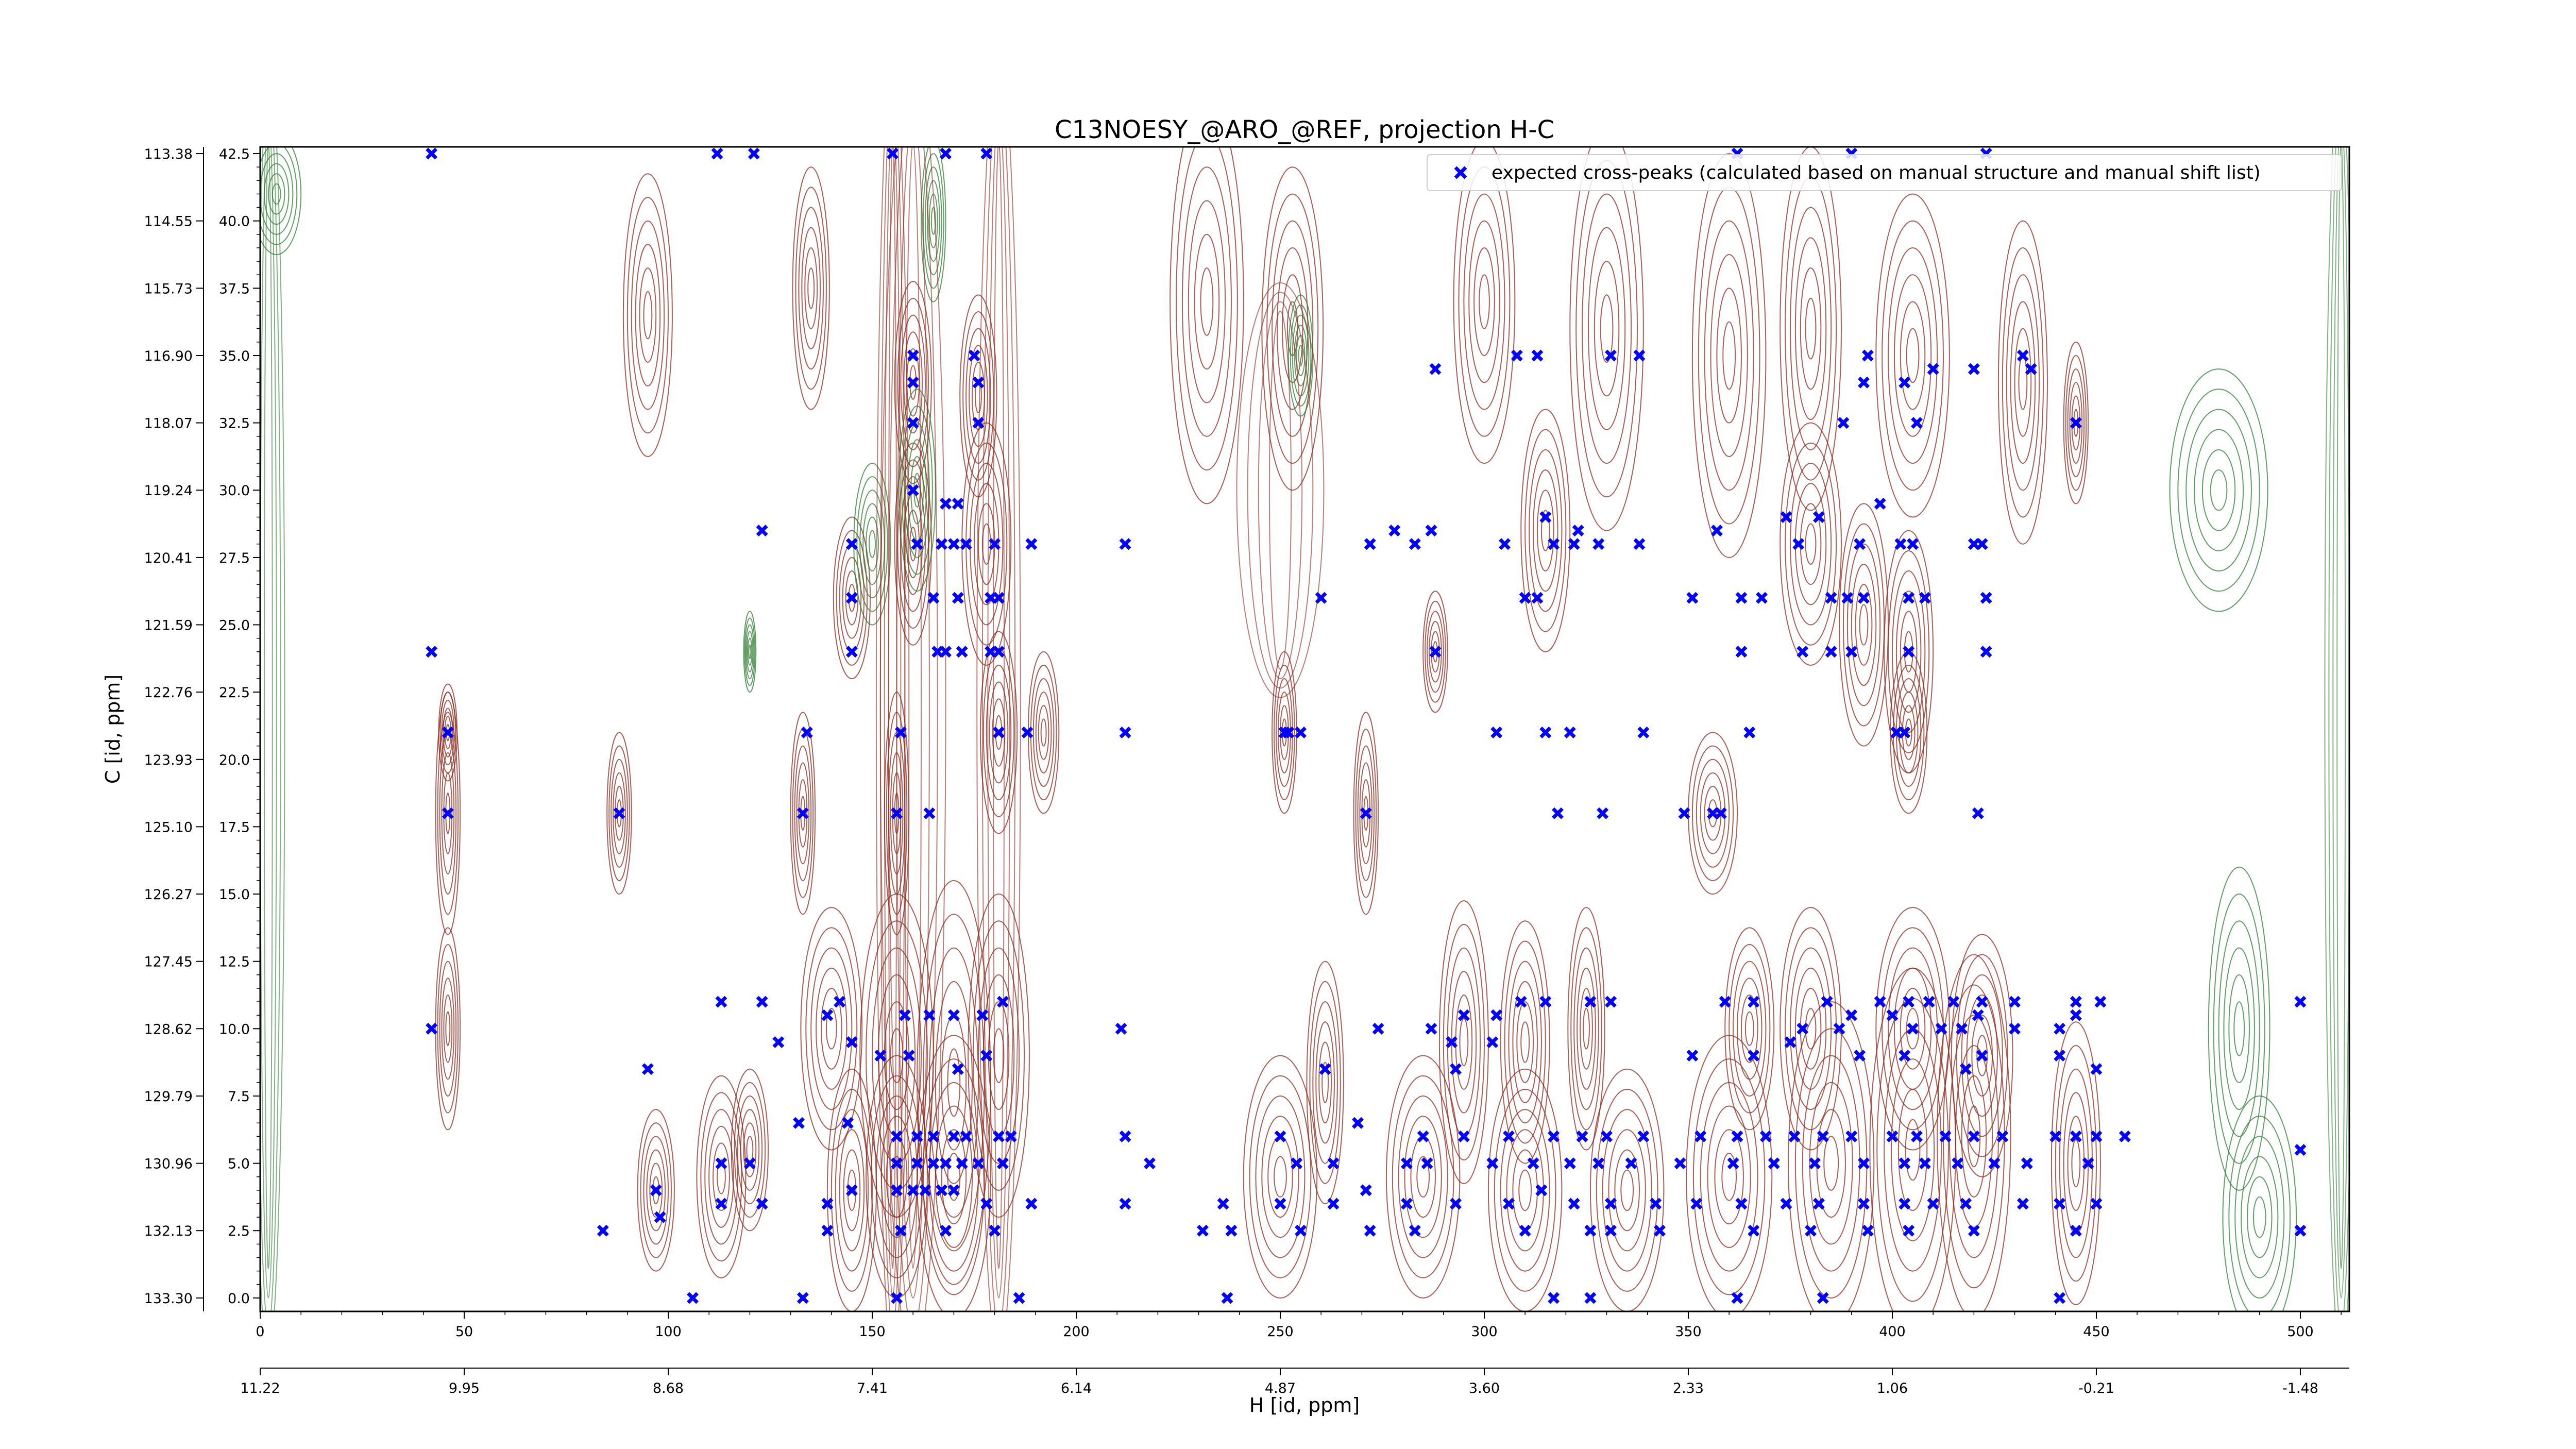 This screenshot has height=1449, width=2576. I want to click on x-tick-label: 50, so click(464, 1332).